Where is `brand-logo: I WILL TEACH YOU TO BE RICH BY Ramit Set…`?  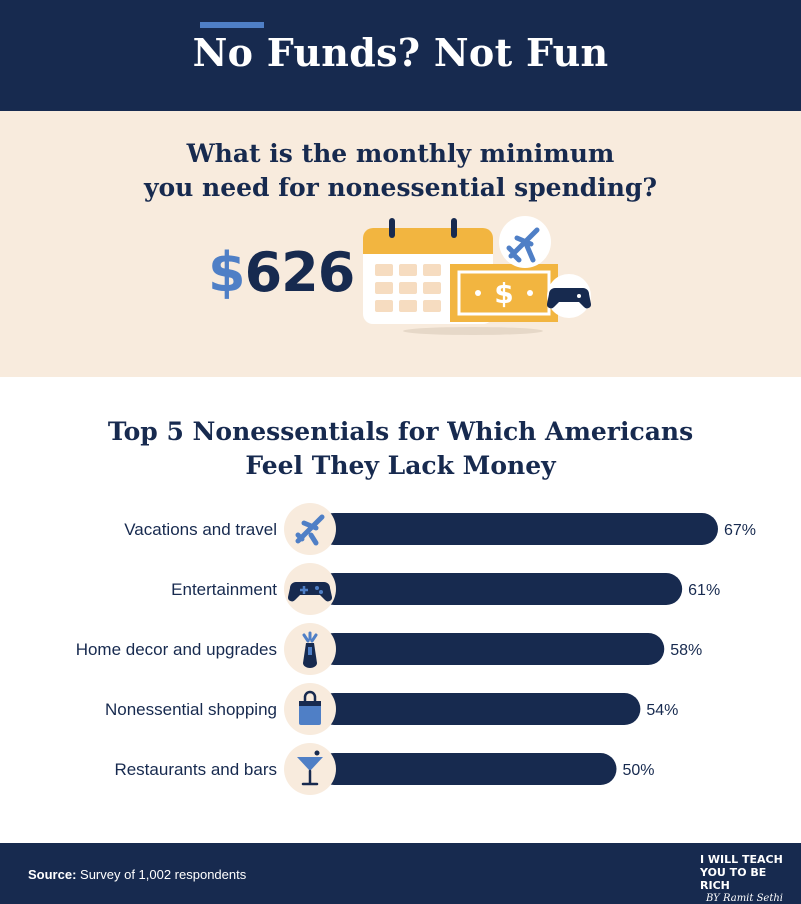
brand-logo: I WILL TEACH YOU TO BE RICH BY Ramit Set… is located at coordinates (746, 878).